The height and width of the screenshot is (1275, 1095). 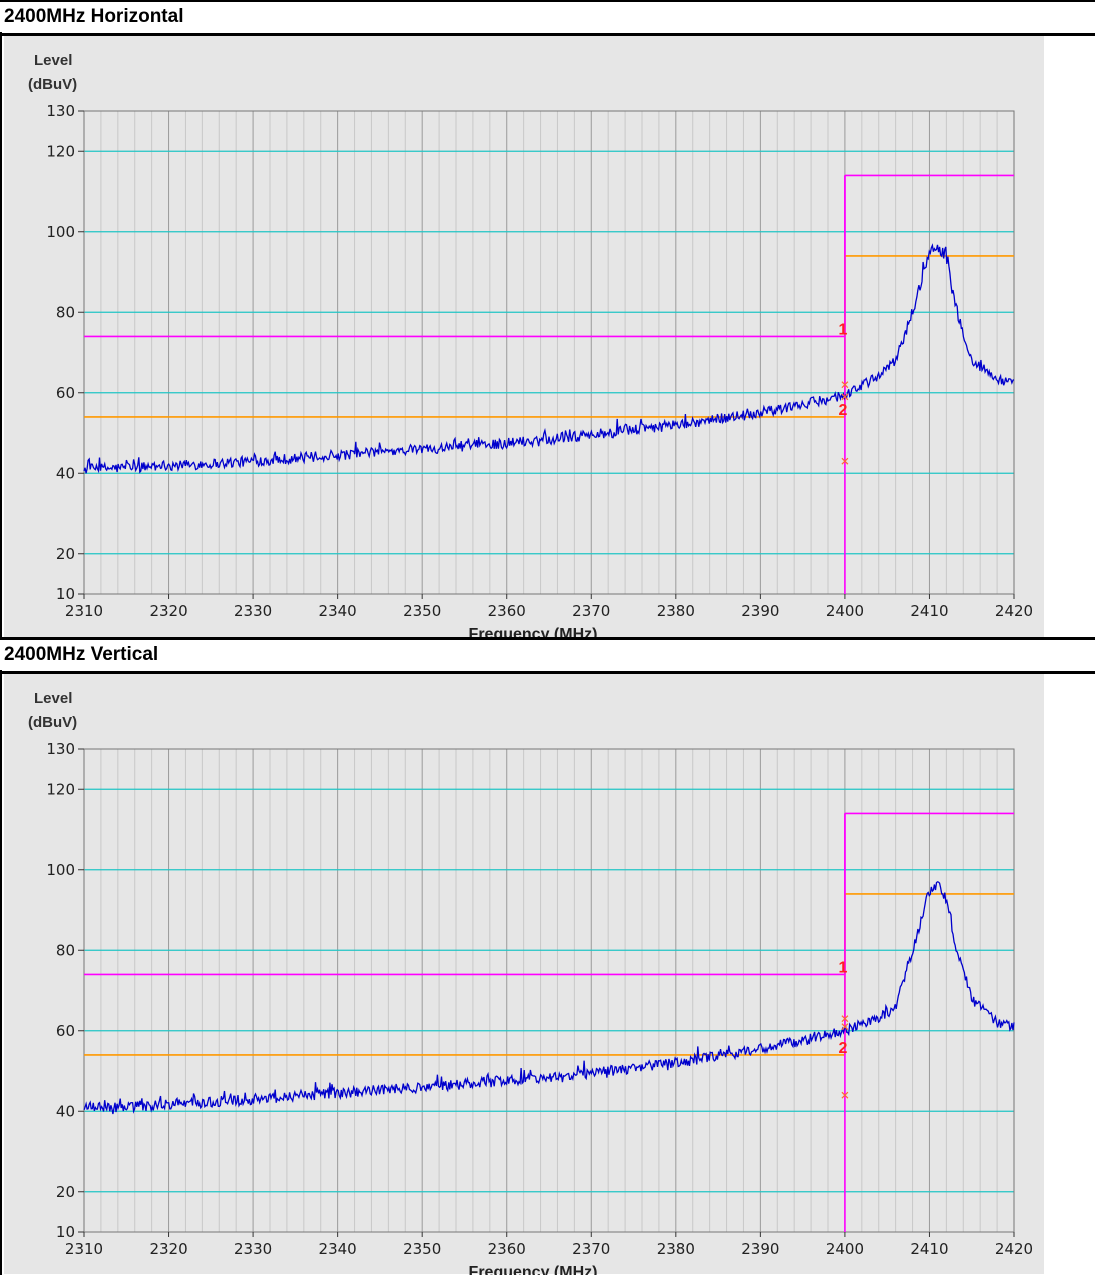 I want to click on x-axis-label: Frequency (MHz), so click(x=533, y=1269).